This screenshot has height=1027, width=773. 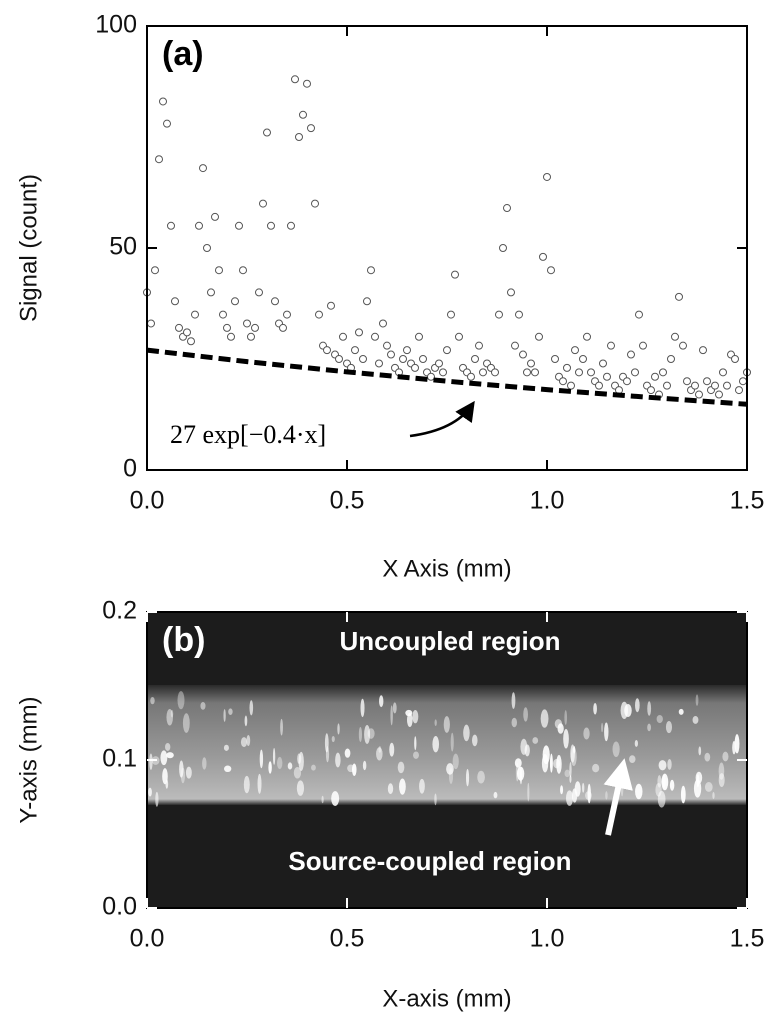 What do you see at coordinates (119, 759) in the screenshot?
I see `y-tick-label: 0.1` at bounding box center [119, 759].